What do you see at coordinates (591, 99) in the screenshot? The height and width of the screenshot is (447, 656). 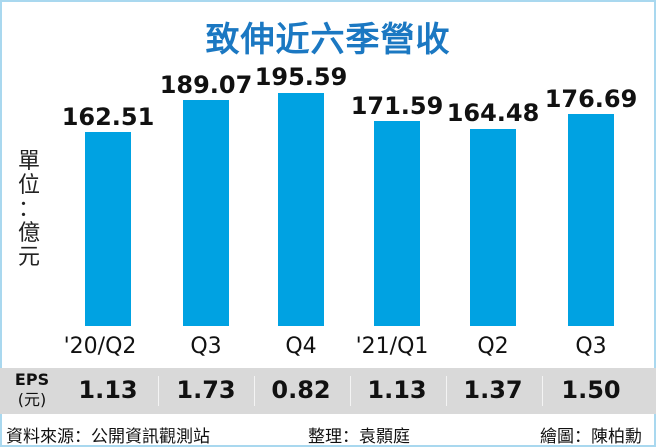 I see `value-label: 176.69` at bounding box center [591, 99].